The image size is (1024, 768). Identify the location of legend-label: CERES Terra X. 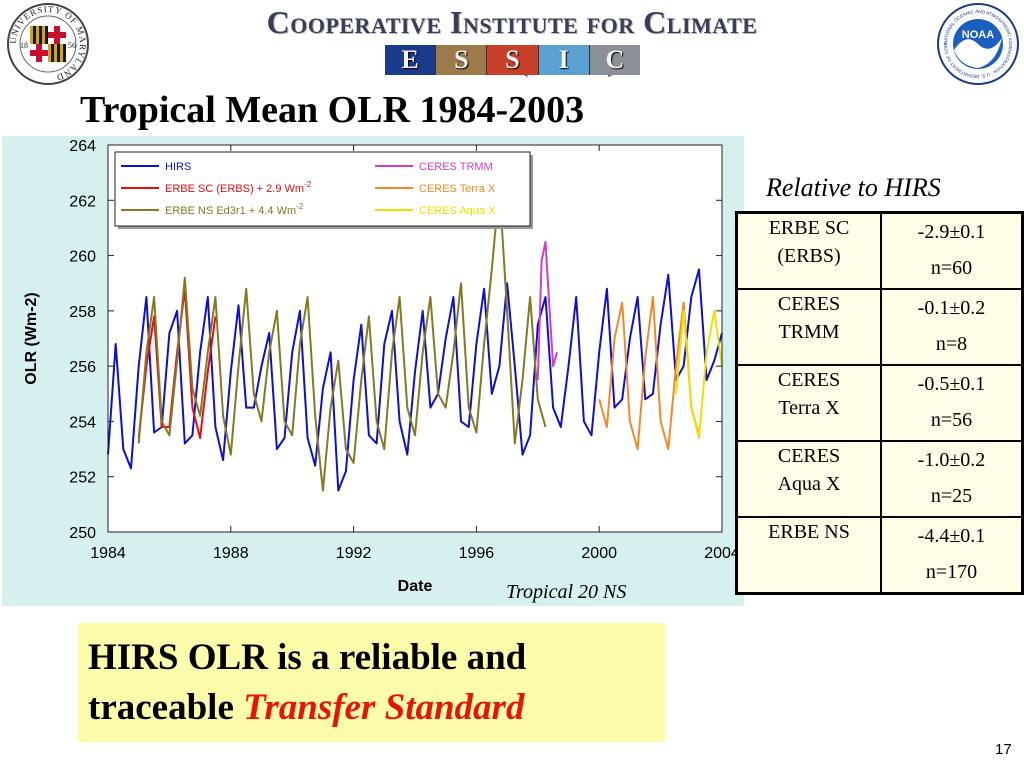
(457, 189).